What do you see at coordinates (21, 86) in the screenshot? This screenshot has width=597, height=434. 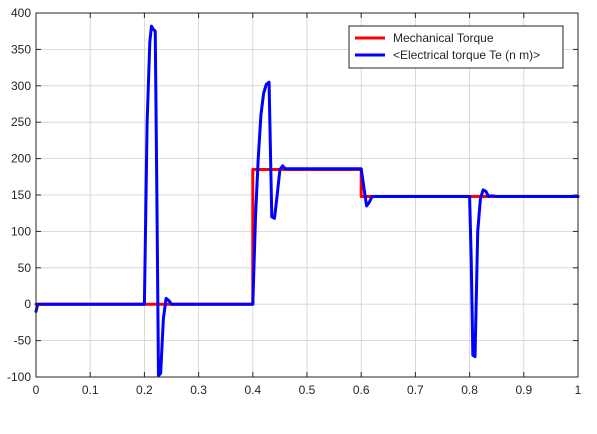 I see `y-tick-label: 300` at bounding box center [21, 86].